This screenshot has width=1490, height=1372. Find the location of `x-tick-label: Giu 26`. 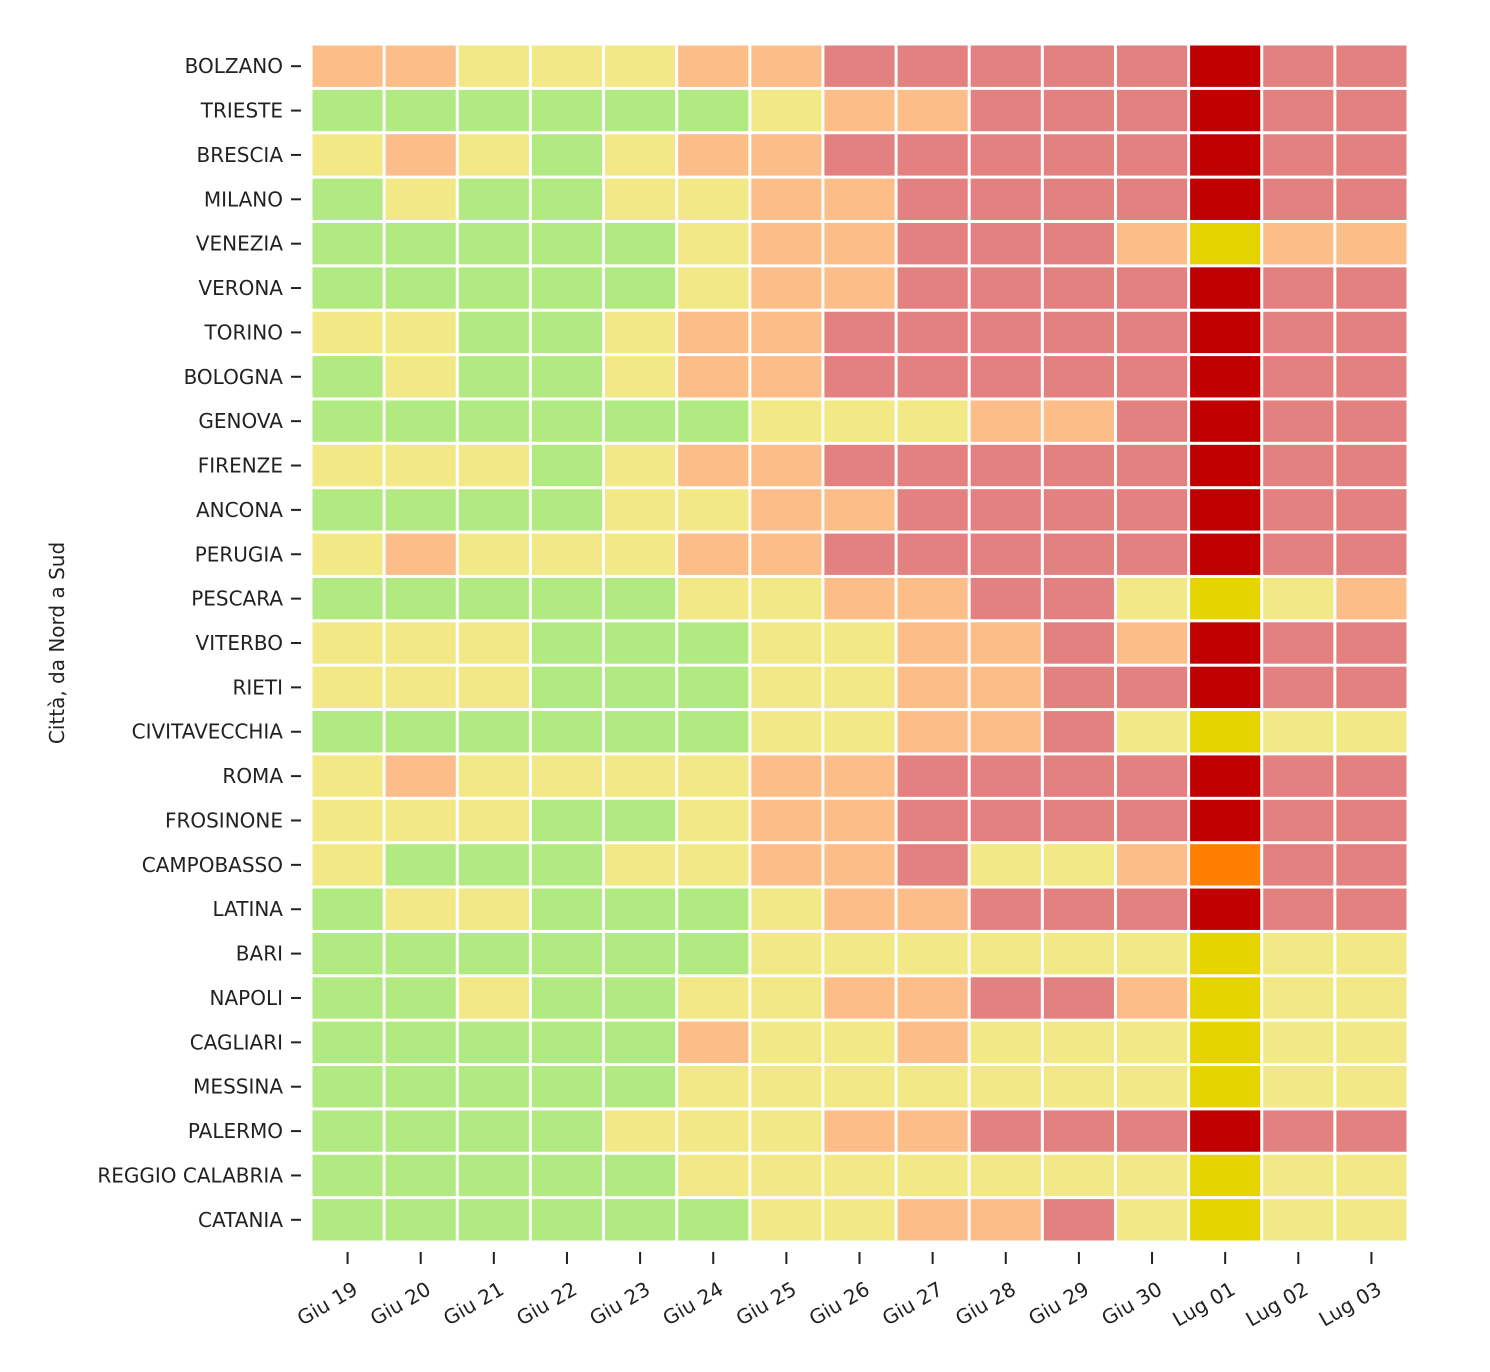

x-tick-label: Giu 26 is located at coordinates (839, 1304).